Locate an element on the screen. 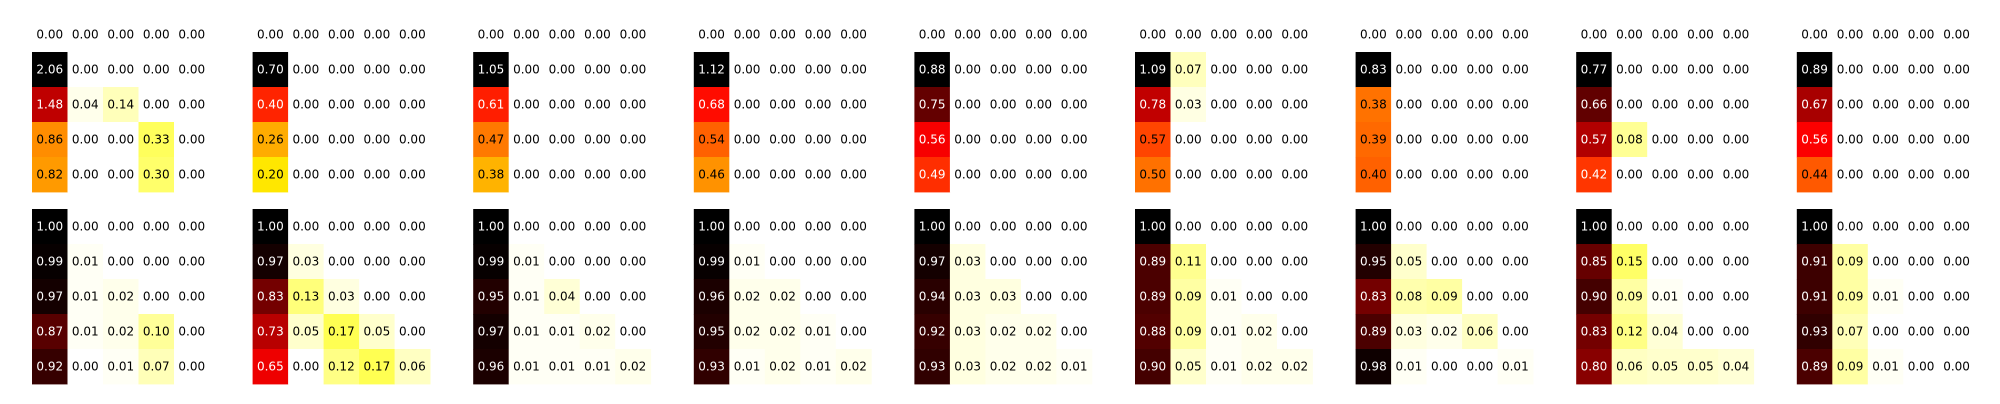 The image size is (2000, 404). heatmap-cell-value: 0.95 is located at coordinates (711, 332).